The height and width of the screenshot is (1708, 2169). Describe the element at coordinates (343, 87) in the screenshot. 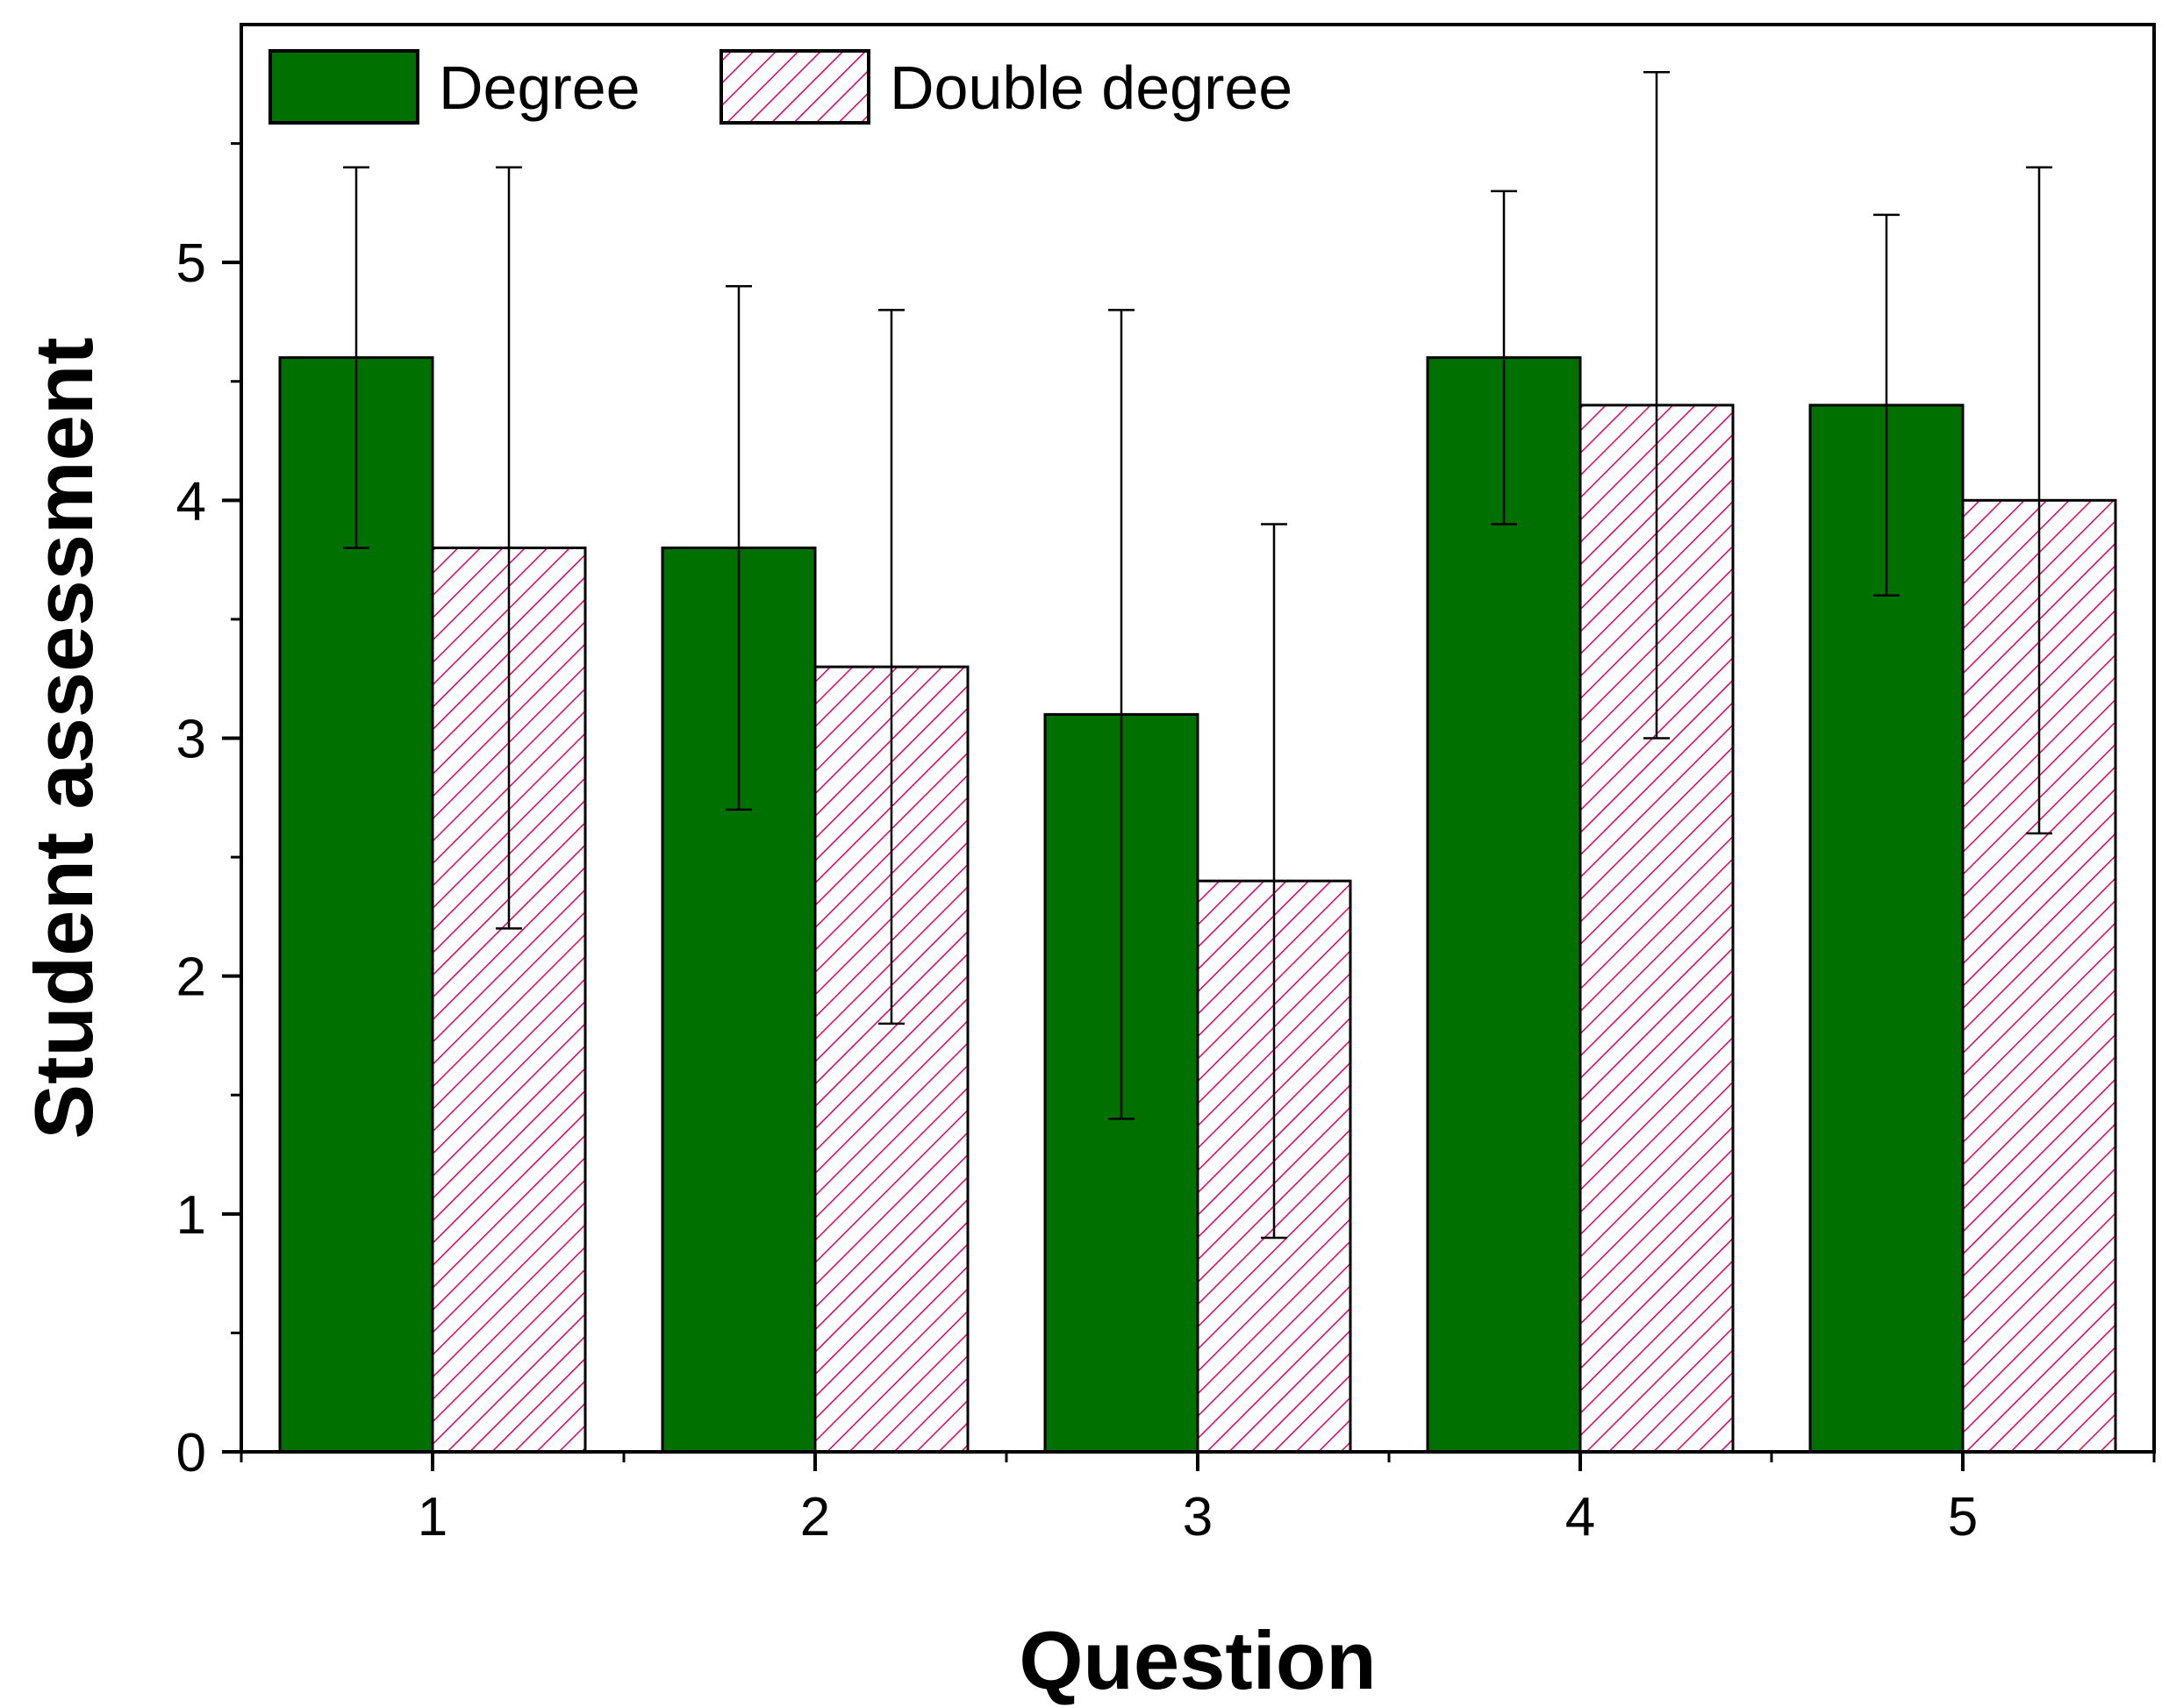

I see `legend-swatch-degree` at that location.